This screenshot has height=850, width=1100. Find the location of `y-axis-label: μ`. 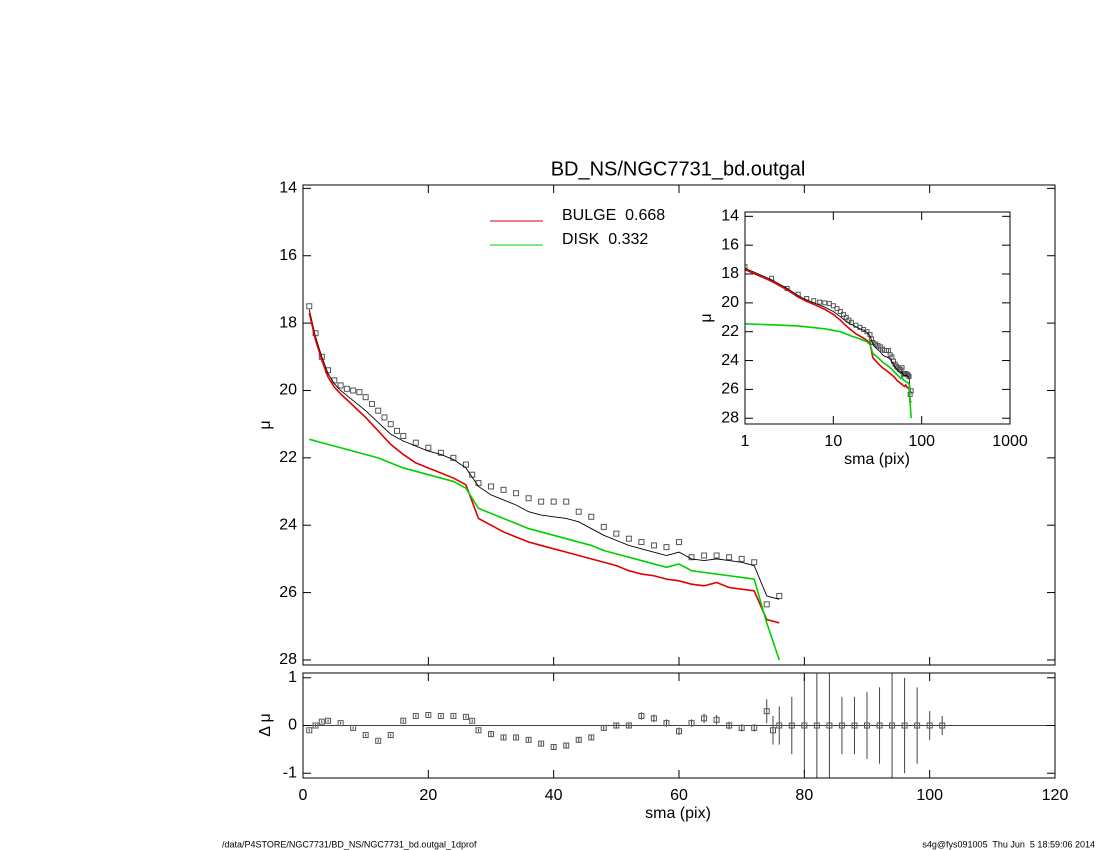

y-axis-label: μ is located at coordinates (265, 424).